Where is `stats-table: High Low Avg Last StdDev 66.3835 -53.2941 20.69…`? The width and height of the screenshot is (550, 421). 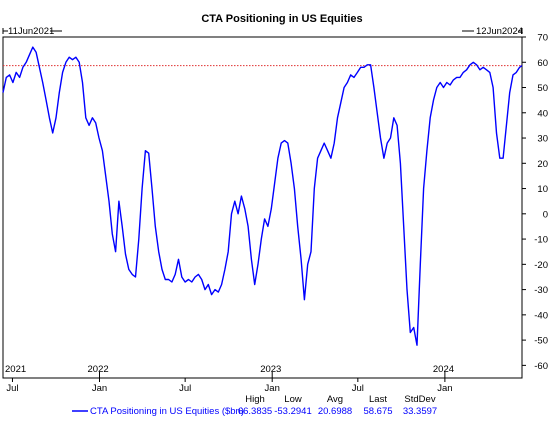
stats-table: High Low Avg Last StdDev 66.3835 -53.2941 20.69… is located at coordinates (337, 405).